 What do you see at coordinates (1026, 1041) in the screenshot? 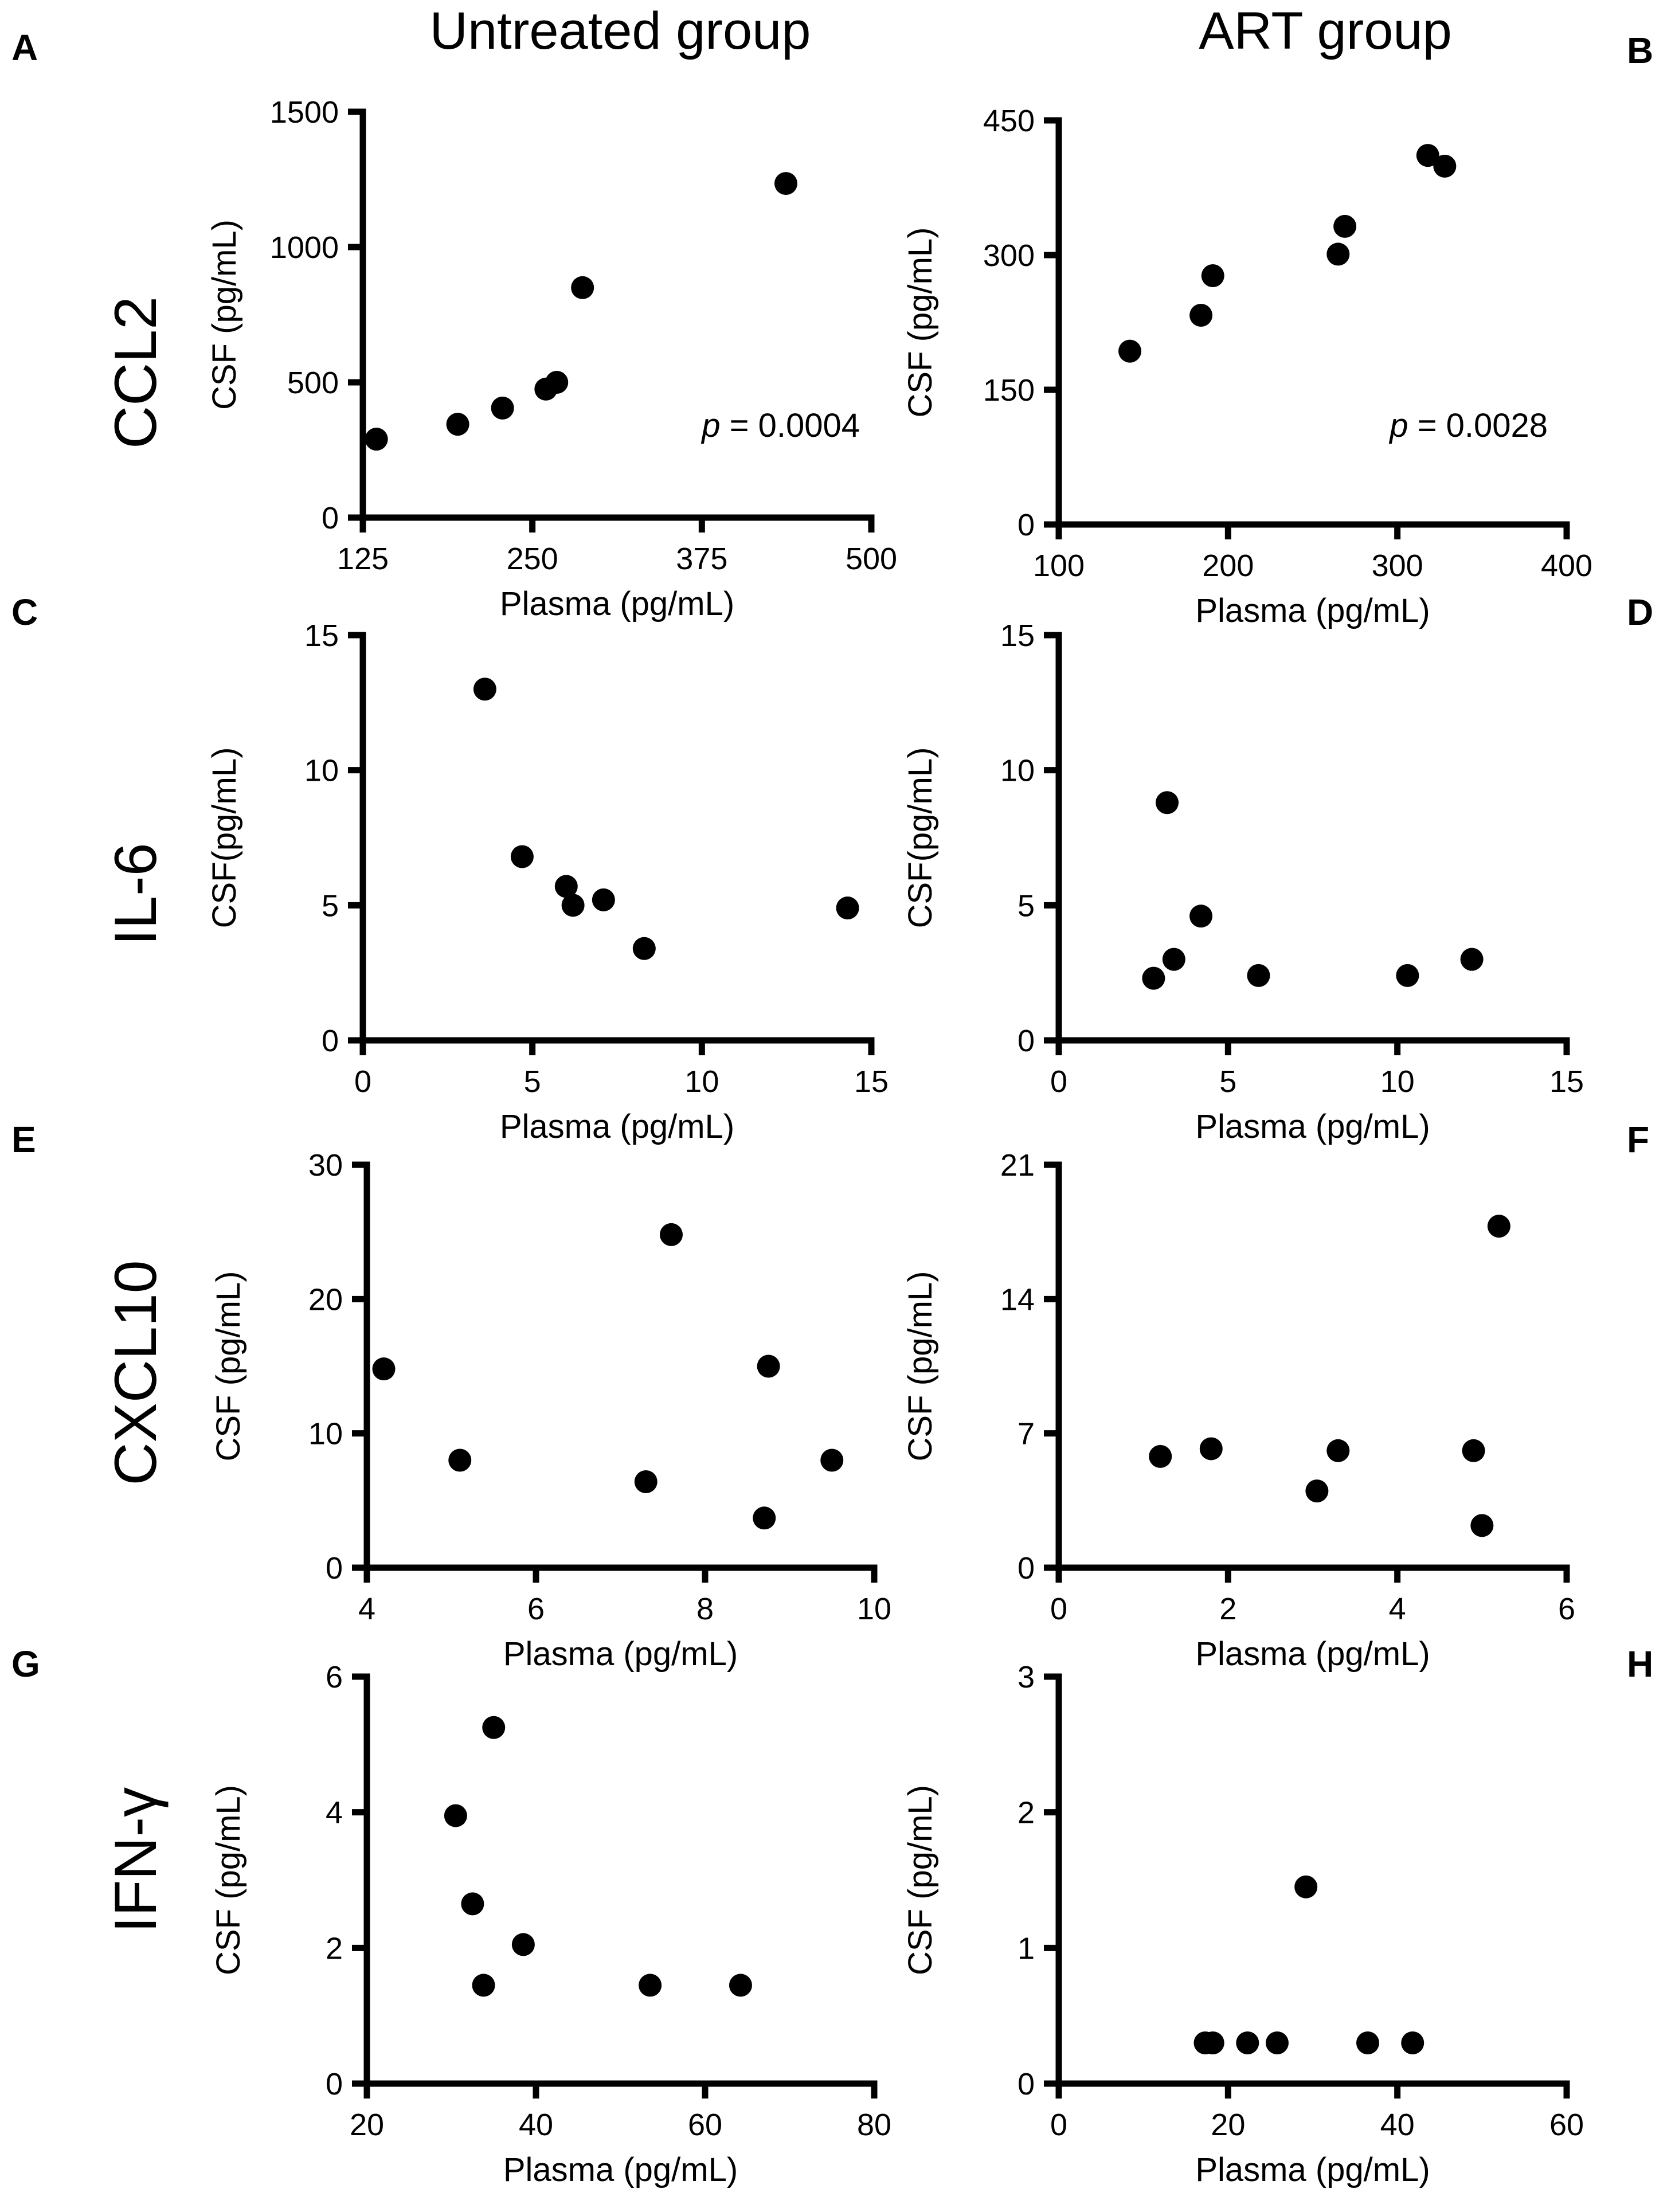
I see `y-tick-label-d-0: 0` at bounding box center [1026, 1041].